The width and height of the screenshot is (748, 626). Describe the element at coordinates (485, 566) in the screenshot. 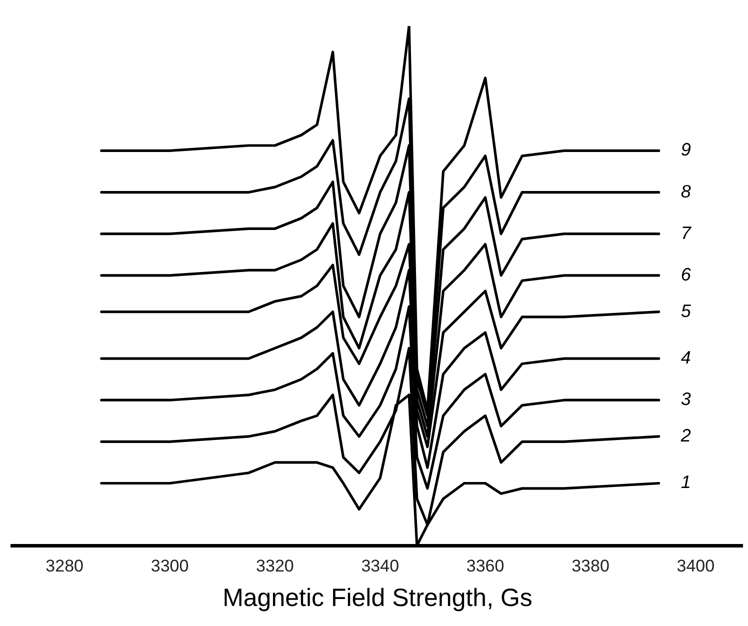

I see `x-tick-label: 3360` at that location.